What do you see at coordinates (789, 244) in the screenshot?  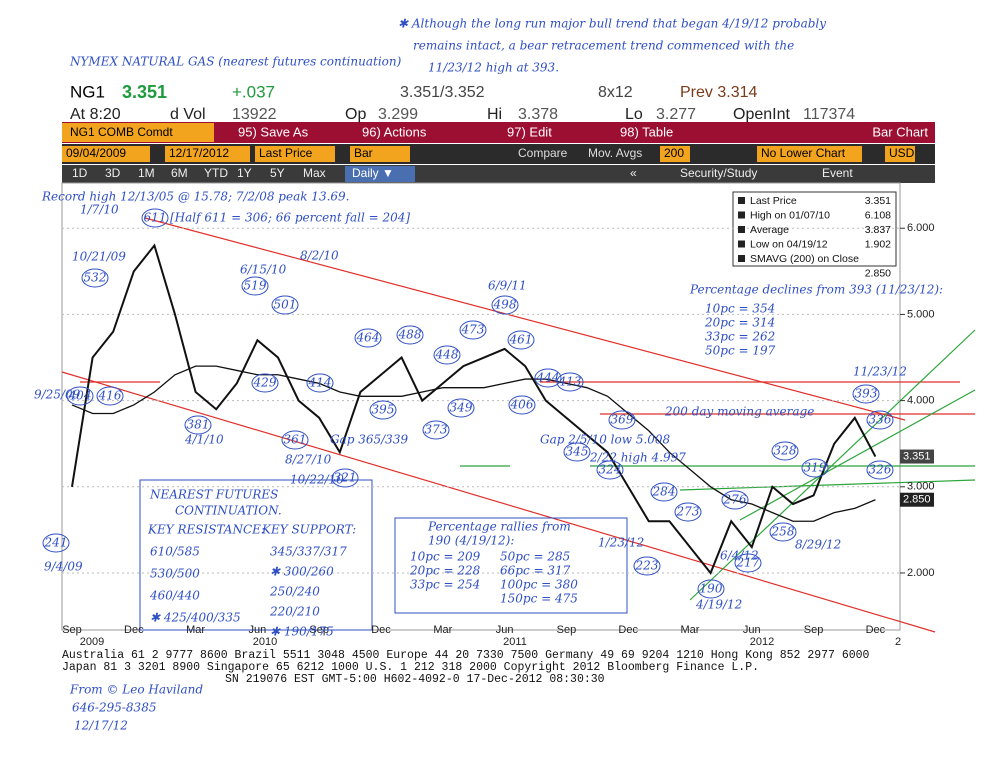 I see `legend-label: Low on 04/19/12` at bounding box center [789, 244].